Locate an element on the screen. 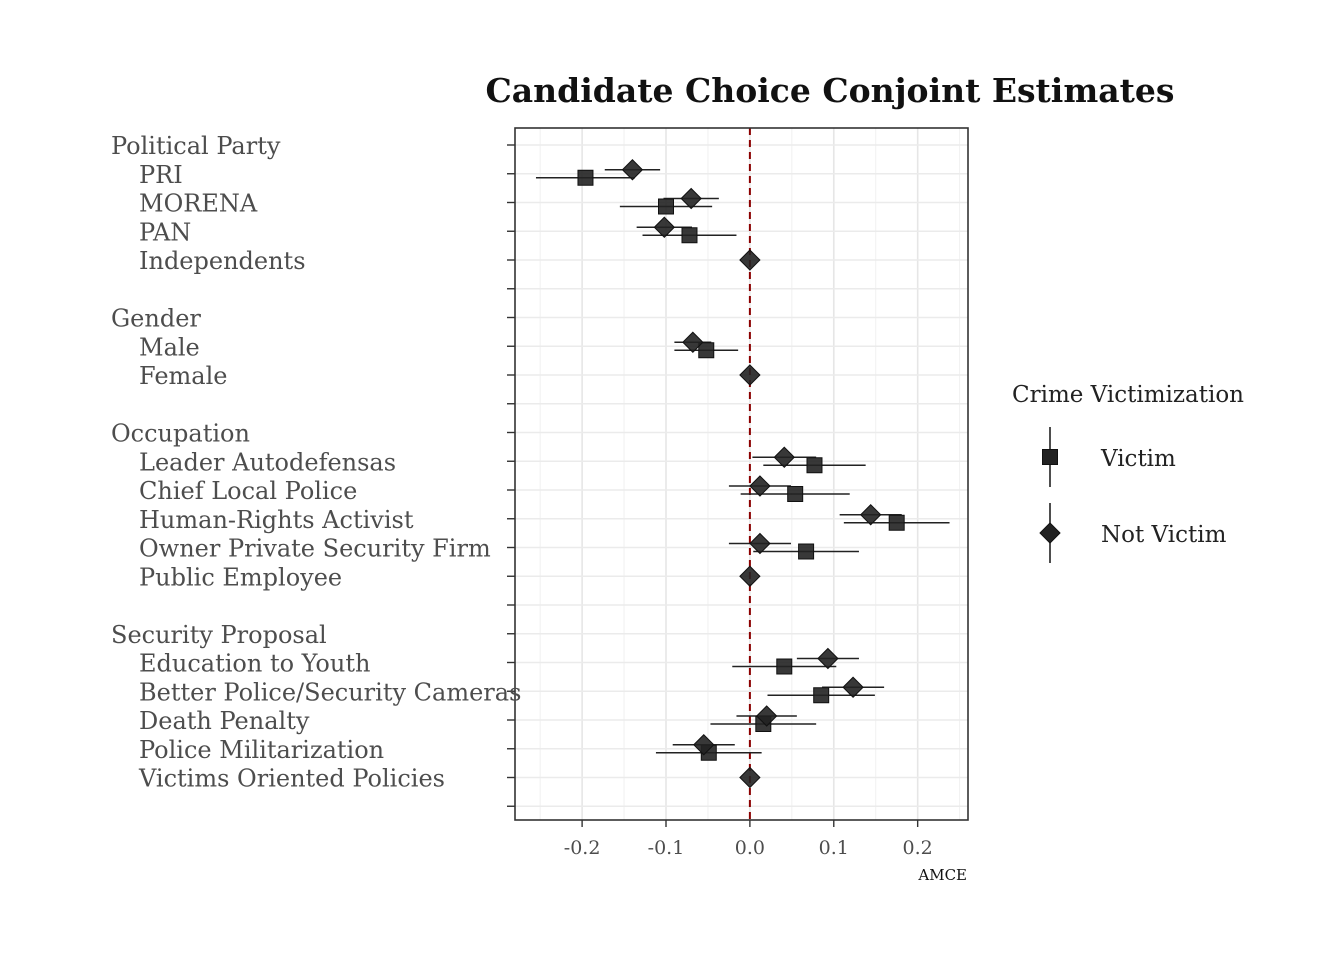  attribute-header: Political Party is located at coordinates (196, 146).